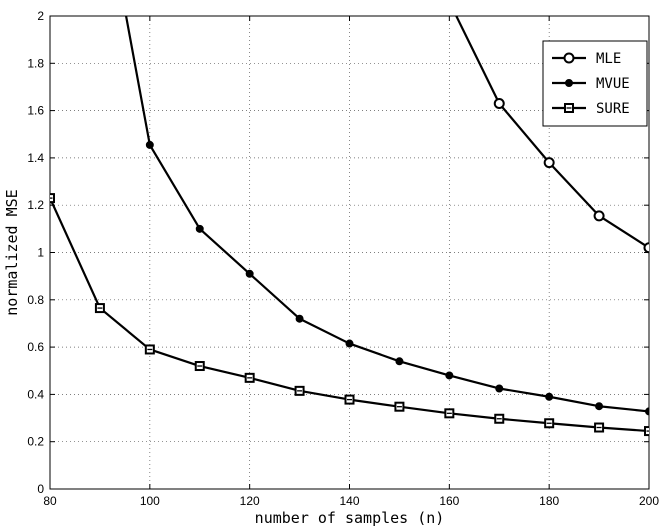 This screenshot has width=664, height=528. What do you see at coordinates (50, 501) in the screenshot?
I see `x-tick-label: 80` at bounding box center [50, 501].